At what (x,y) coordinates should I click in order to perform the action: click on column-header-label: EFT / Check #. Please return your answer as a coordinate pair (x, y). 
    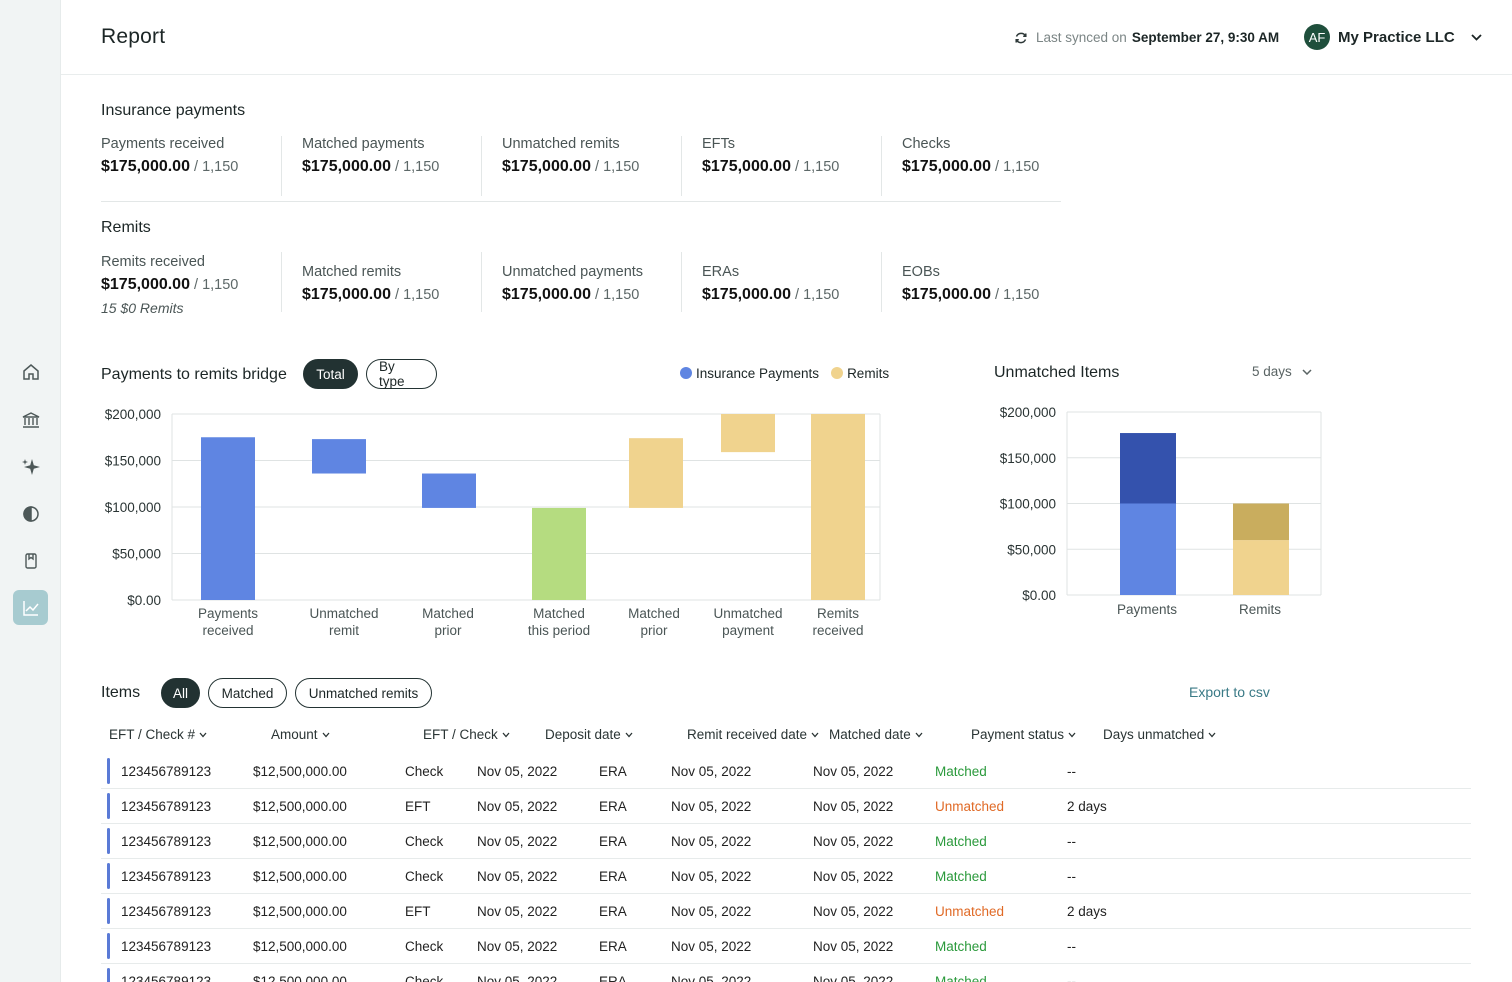
    Looking at the image, I should click on (152, 734).